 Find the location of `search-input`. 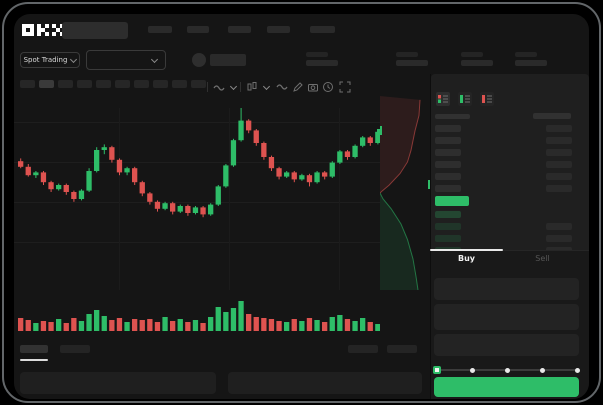

search-input is located at coordinates (95, 30).